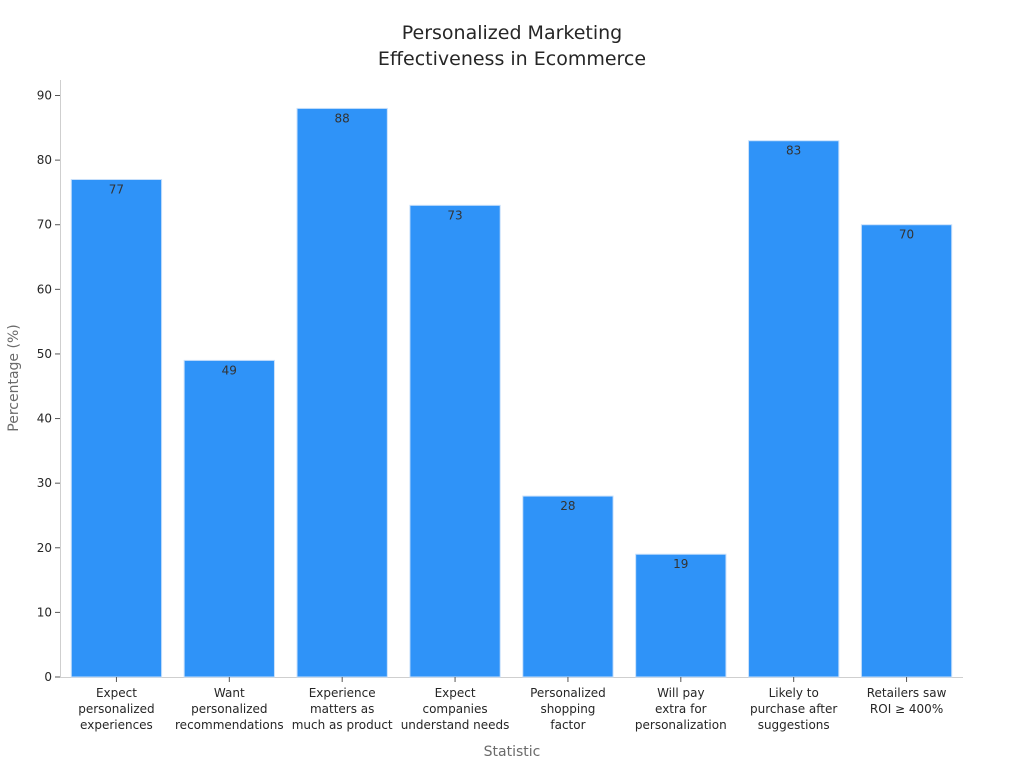 The width and height of the screenshot is (1024, 768). Describe the element at coordinates (229, 693) in the screenshot. I see `x-tick-label-line: Want` at that location.